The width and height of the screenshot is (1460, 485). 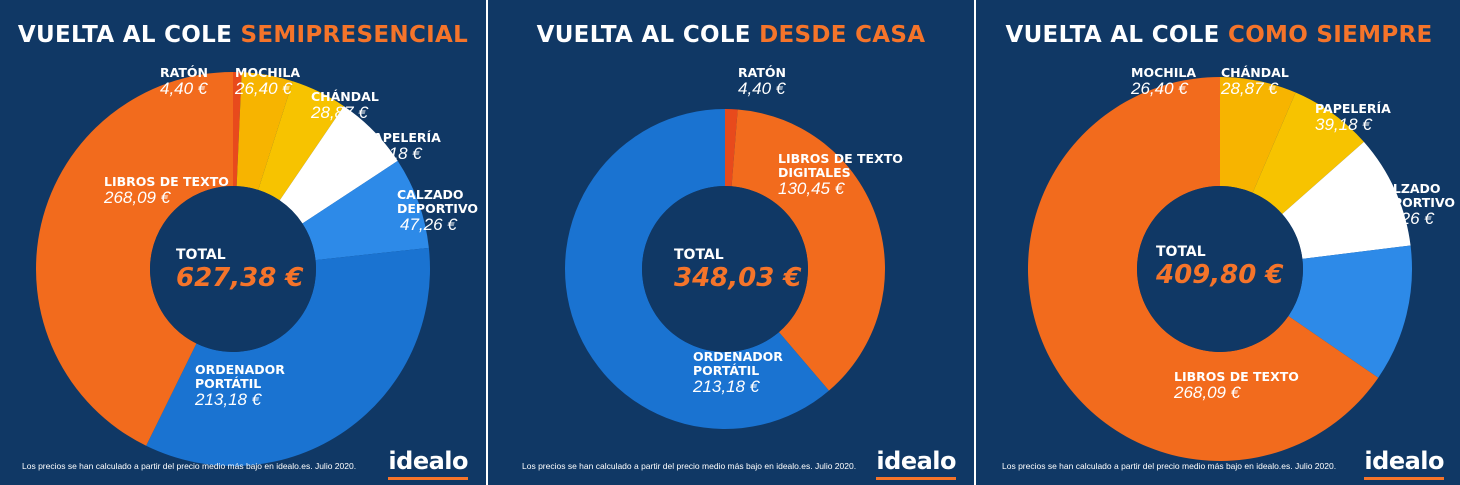 What do you see at coordinates (1220, 275) in the screenshot?
I see `total-amount: 409,80 €` at bounding box center [1220, 275].